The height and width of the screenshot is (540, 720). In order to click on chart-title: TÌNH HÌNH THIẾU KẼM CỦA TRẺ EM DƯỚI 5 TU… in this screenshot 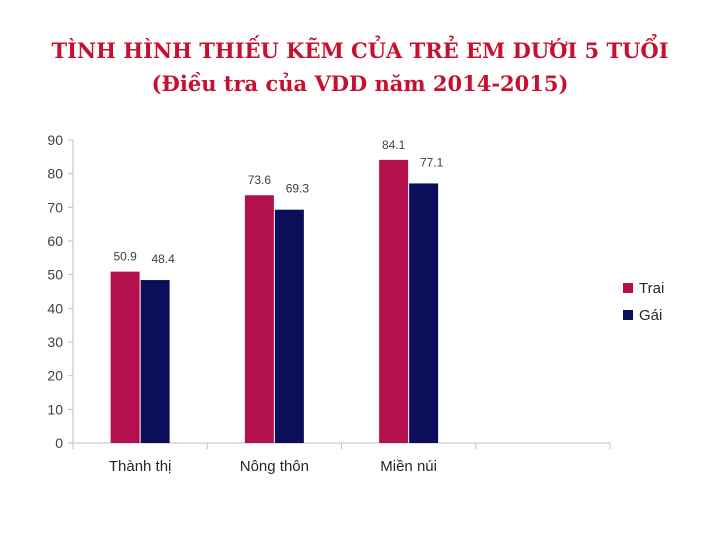, I will do `click(360, 50)`.